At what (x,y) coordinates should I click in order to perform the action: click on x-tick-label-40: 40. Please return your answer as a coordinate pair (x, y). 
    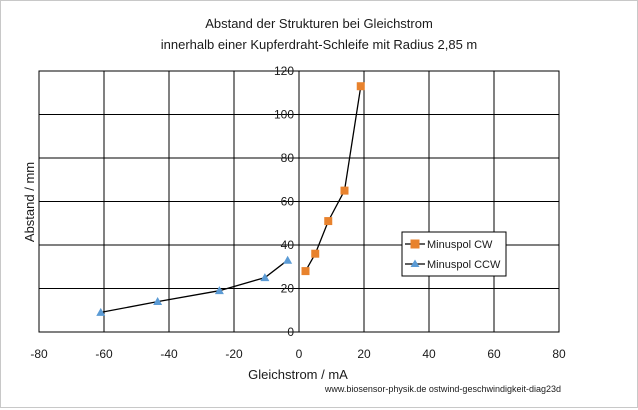
    Looking at the image, I should click on (429, 354).